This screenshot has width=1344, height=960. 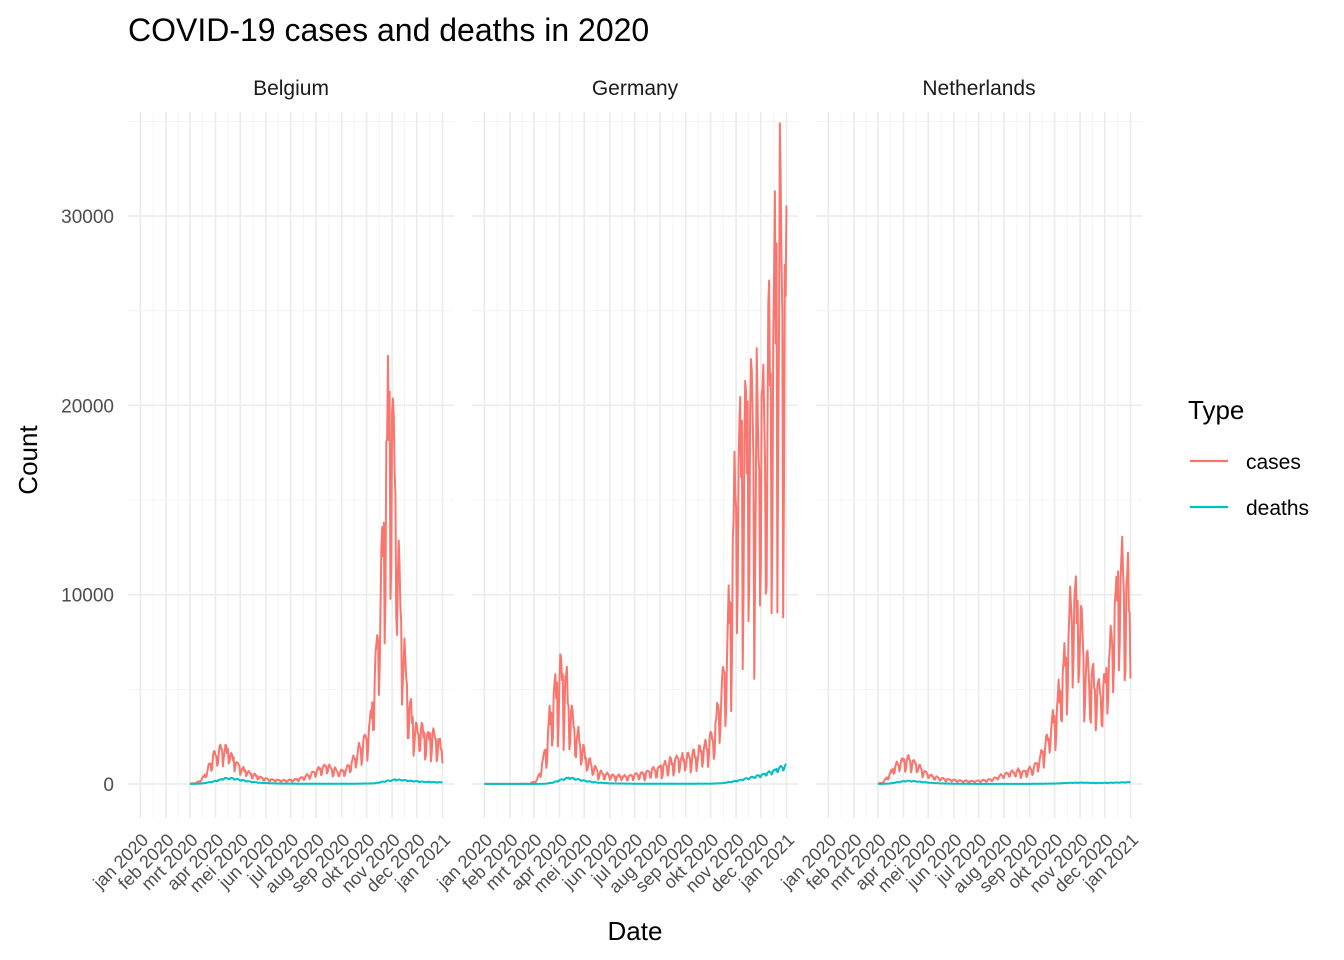 What do you see at coordinates (108, 785) in the screenshot?
I see `y-tick-label: 0` at bounding box center [108, 785].